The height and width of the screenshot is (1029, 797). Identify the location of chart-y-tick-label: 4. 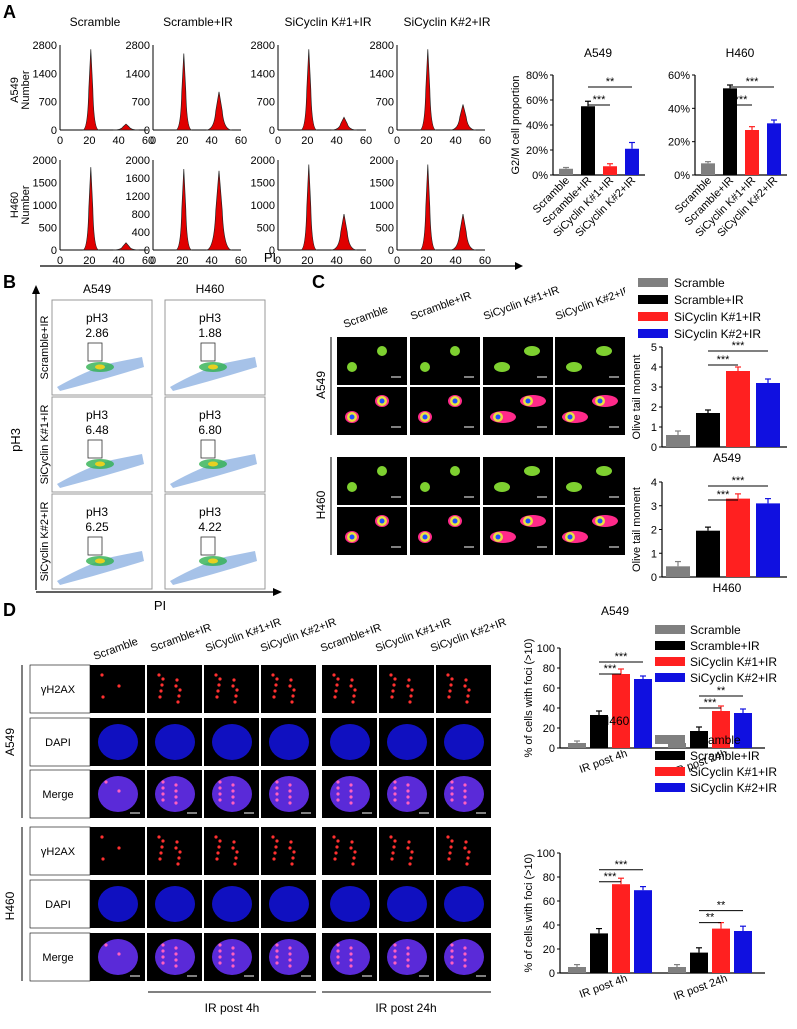
(654, 483).